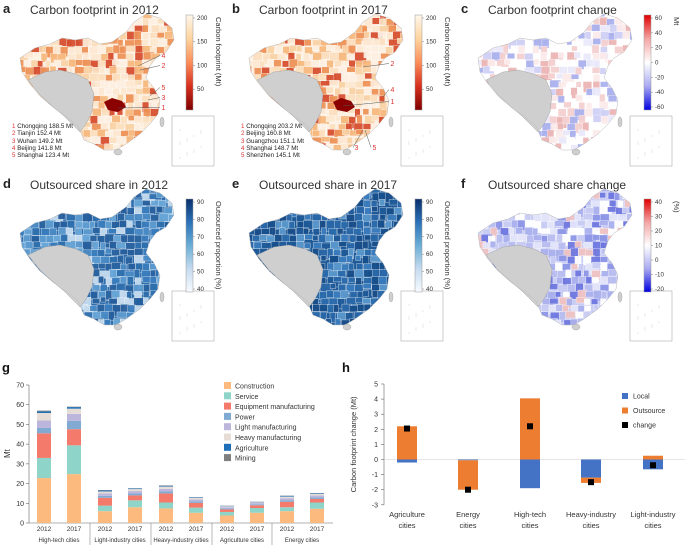 The image size is (685, 545). What do you see at coordinates (652, 514) in the screenshot?
I see `category-label: Light-industry` at bounding box center [652, 514].